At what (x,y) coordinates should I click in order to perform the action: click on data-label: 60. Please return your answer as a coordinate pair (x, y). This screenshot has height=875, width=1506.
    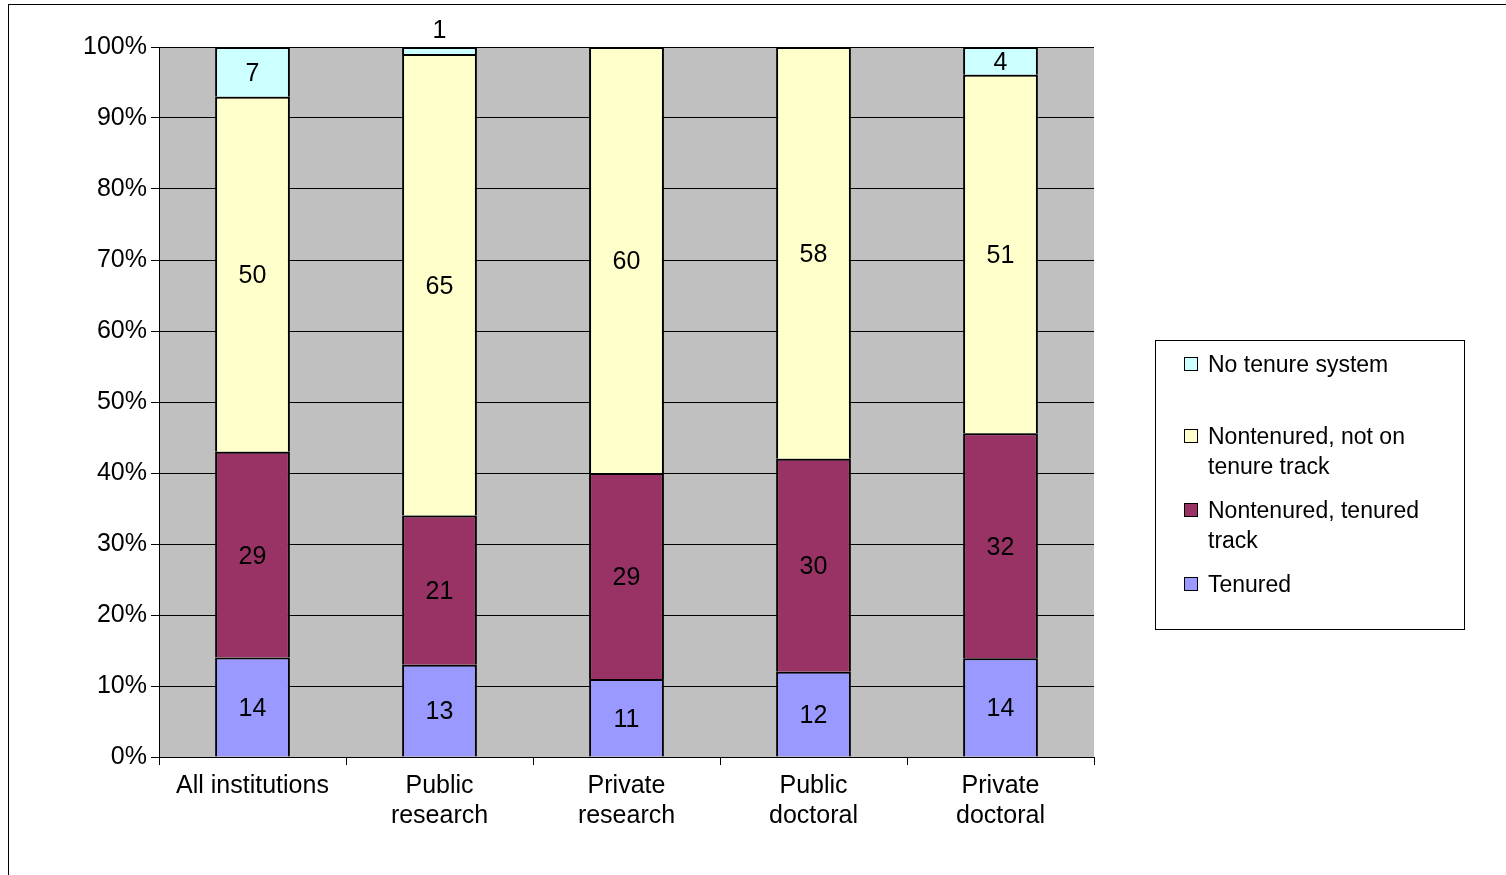
    Looking at the image, I should click on (626, 259).